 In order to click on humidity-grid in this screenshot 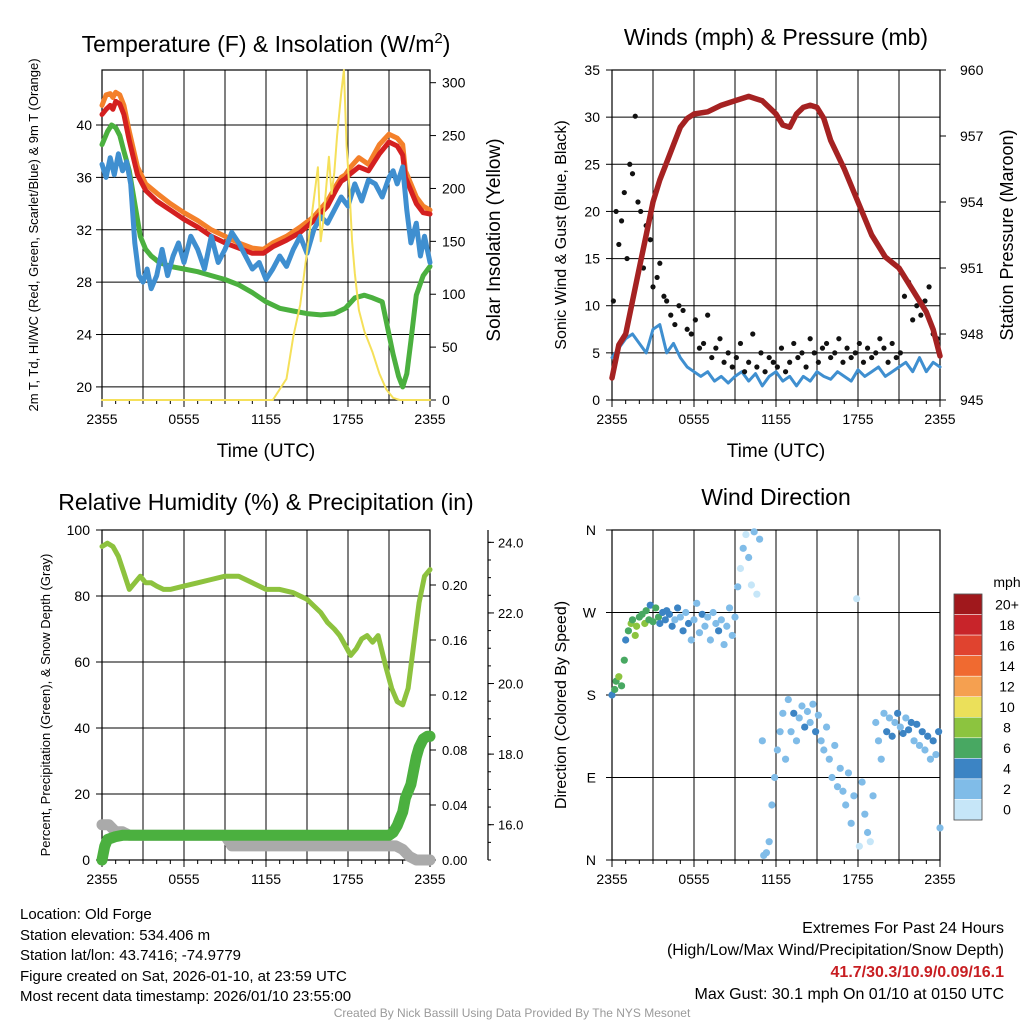, I will do `click(266, 695)`.